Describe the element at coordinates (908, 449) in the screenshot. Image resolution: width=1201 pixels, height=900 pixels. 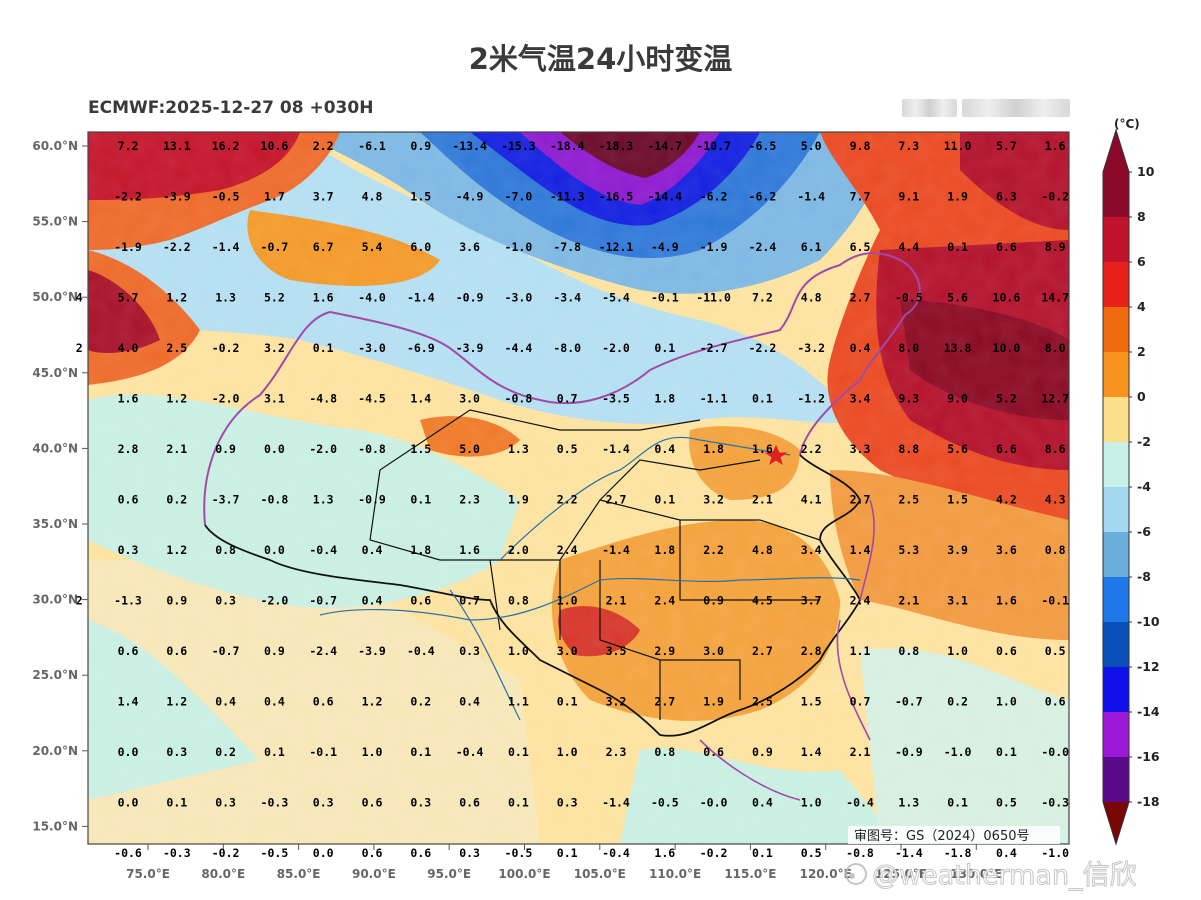
I see `station-value: 8.8` at that location.